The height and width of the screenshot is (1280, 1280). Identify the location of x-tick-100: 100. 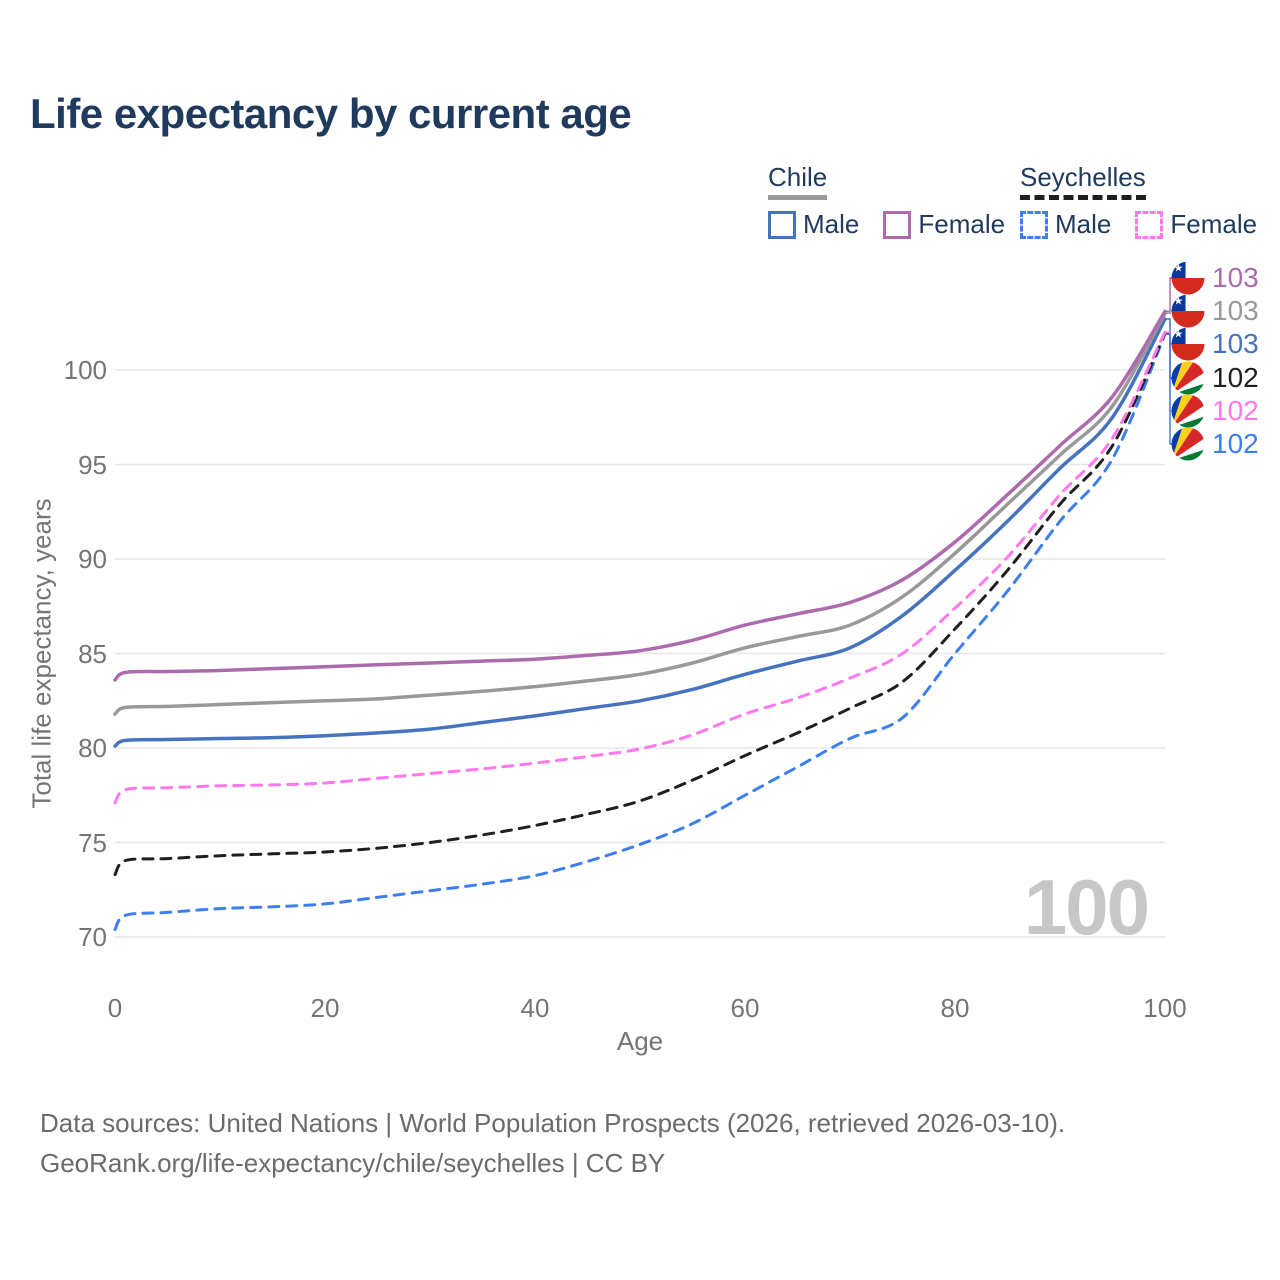
(1165, 1008).